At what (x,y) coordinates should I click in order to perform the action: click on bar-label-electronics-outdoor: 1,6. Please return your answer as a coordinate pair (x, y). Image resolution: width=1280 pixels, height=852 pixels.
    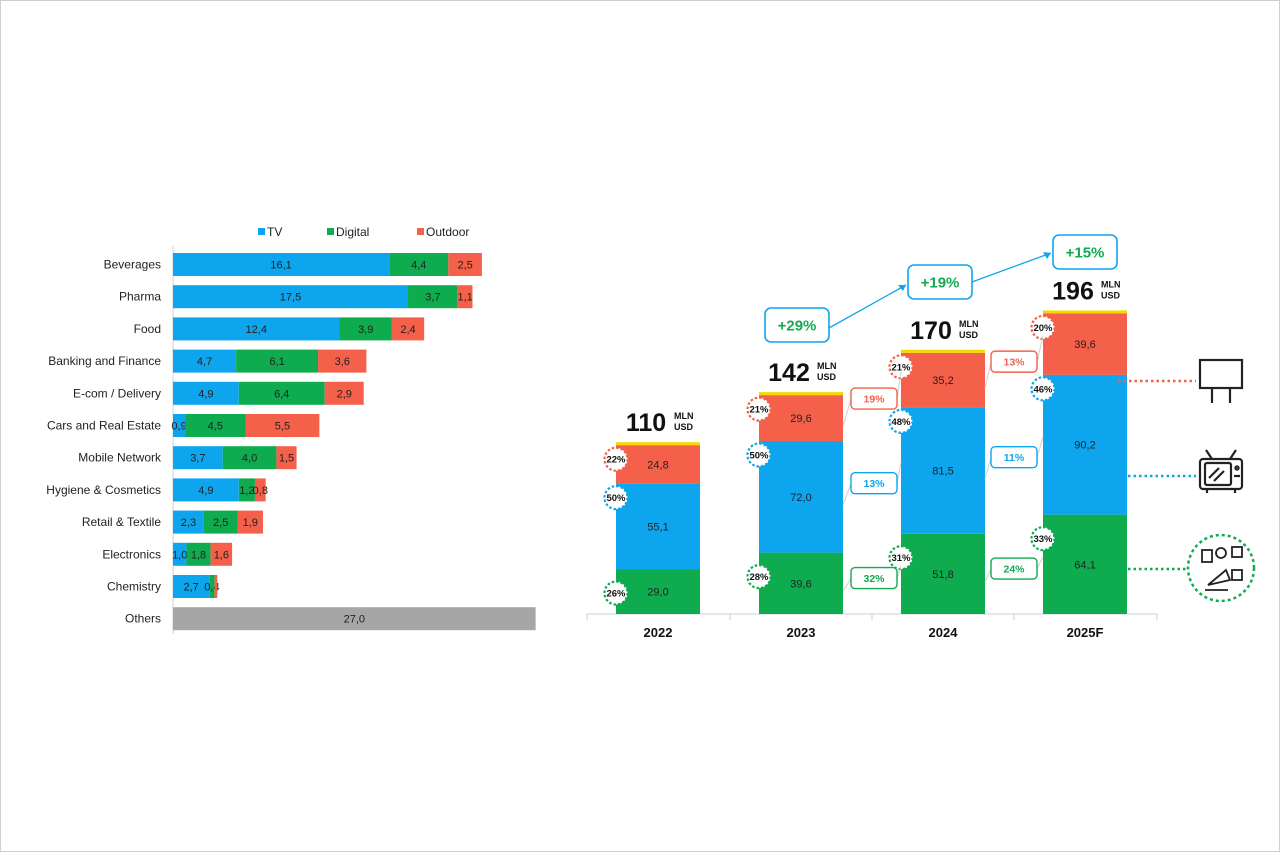
    Looking at the image, I should click on (221, 555).